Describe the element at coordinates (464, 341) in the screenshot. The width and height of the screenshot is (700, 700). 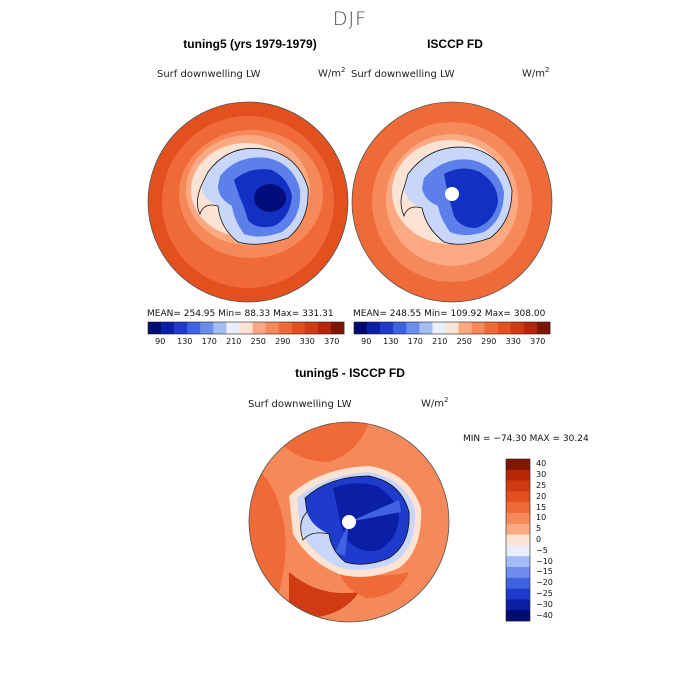
I see `obs-colorbar-tick-label: 250` at that location.